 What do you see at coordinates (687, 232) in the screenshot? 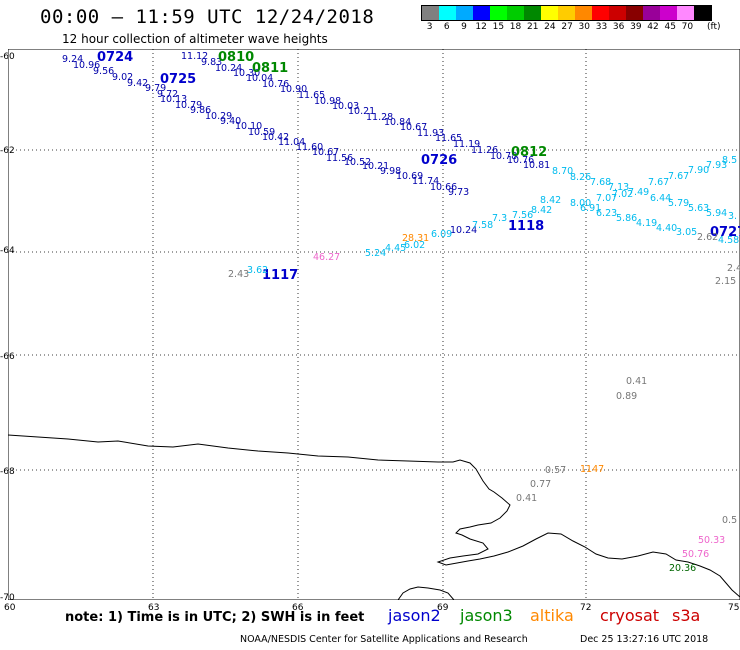
I see `wave-height-label: 3.05` at bounding box center [687, 232].